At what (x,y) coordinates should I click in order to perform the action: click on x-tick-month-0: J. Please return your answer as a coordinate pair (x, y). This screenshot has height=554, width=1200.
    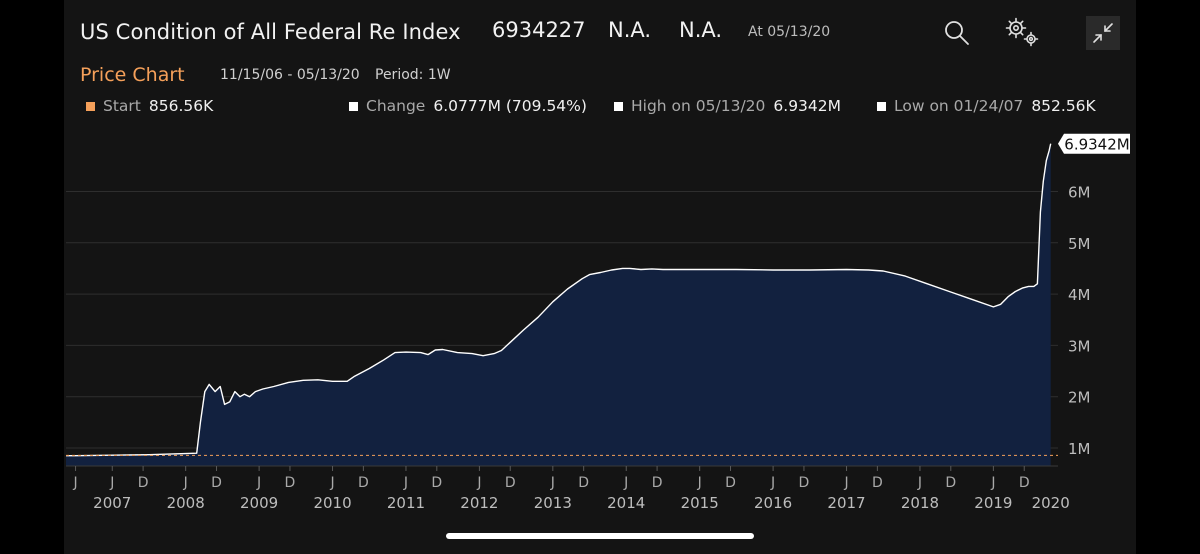
    Looking at the image, I should click on (74, 483).